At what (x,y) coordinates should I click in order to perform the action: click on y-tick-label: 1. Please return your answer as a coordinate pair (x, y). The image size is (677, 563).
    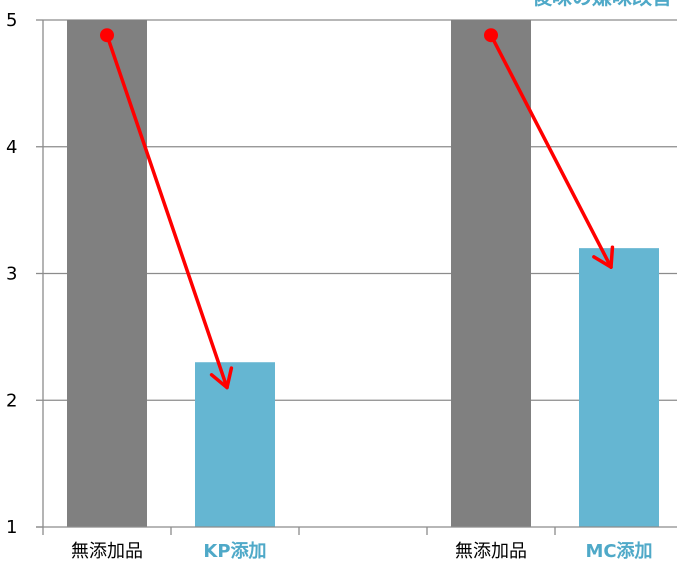
    Looking at the image, I should click on (11, 527).